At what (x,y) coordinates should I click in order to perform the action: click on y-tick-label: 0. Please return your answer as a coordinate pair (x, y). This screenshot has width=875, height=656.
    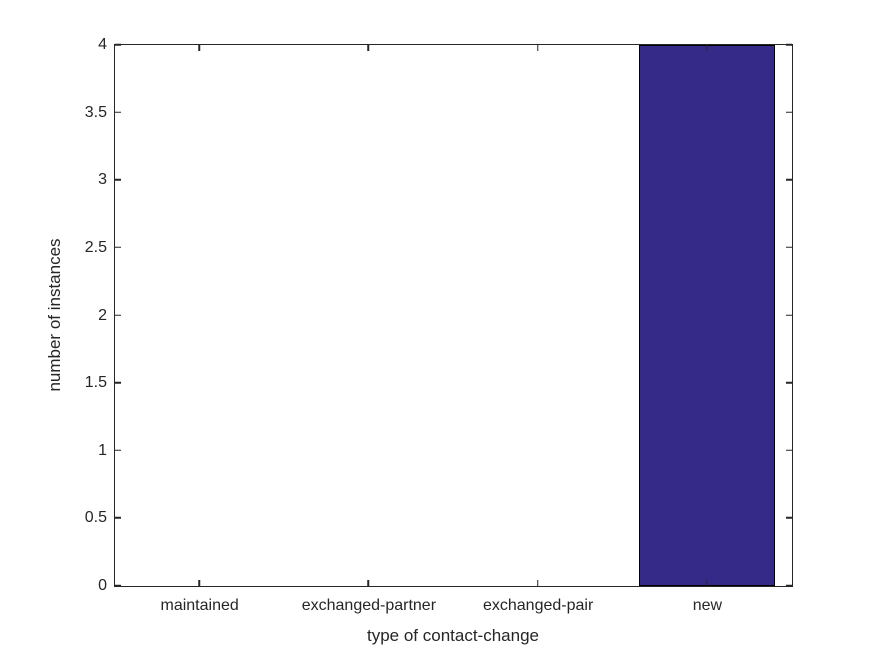
    Looking at the image, I should click on (102, 585).